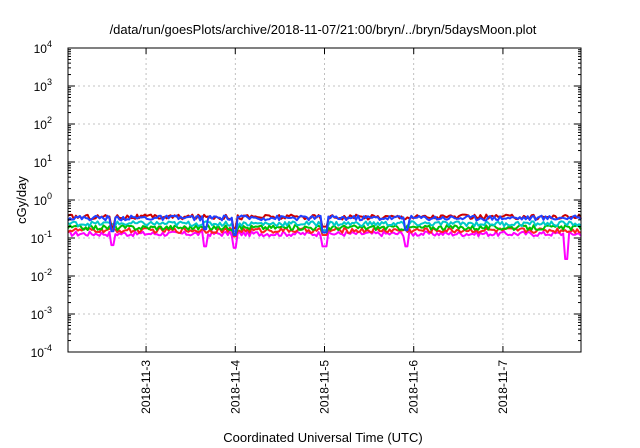 The image size is (640, 448). Describe the element at coordinates (41, 237) in the screenshot. I see `y-tick-label: 10⁻¹` at that location.